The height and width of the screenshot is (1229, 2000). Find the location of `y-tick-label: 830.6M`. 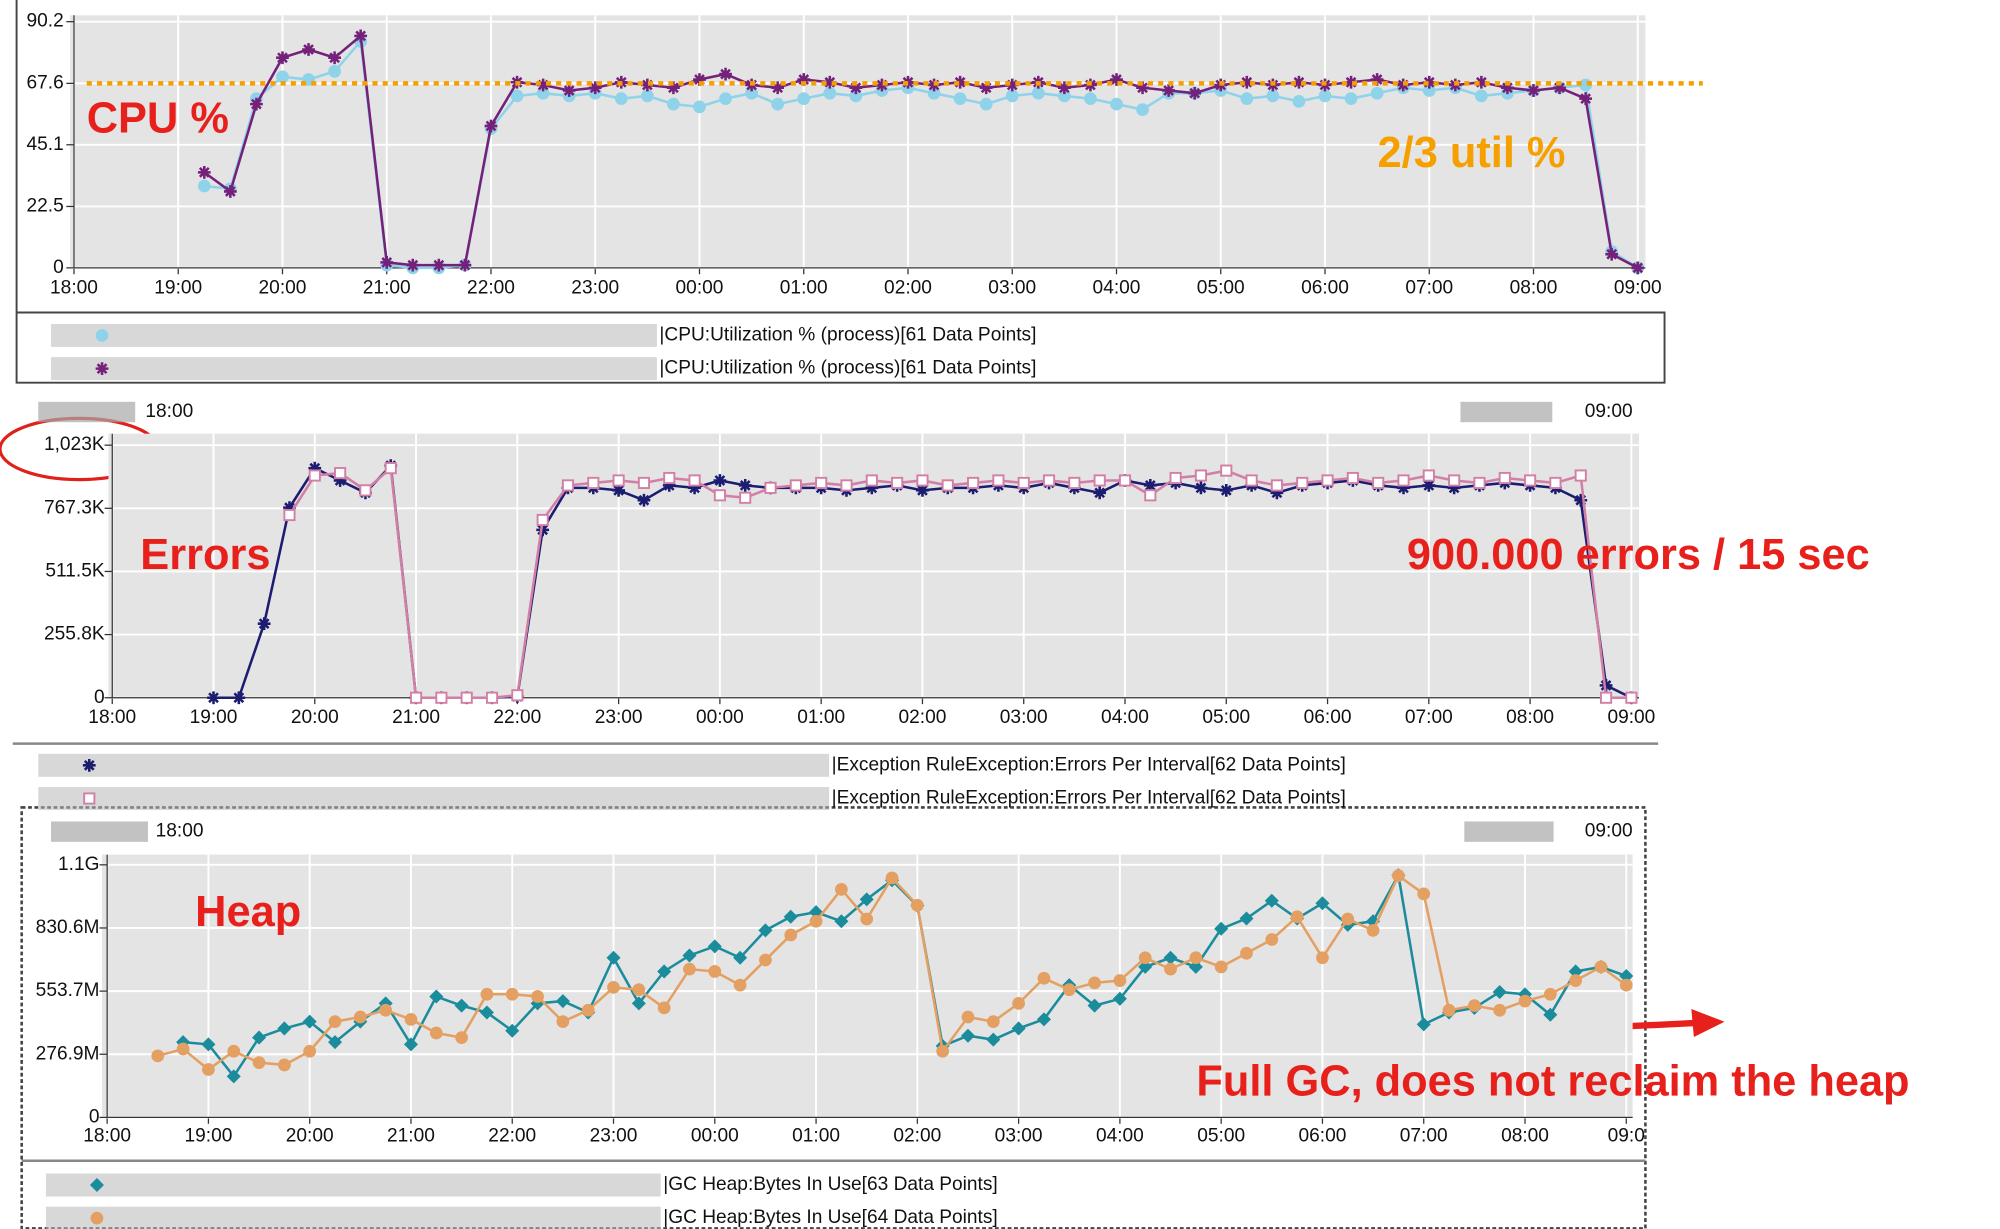

y-tick-label: 830.6M is located at coordinates (68, 927).